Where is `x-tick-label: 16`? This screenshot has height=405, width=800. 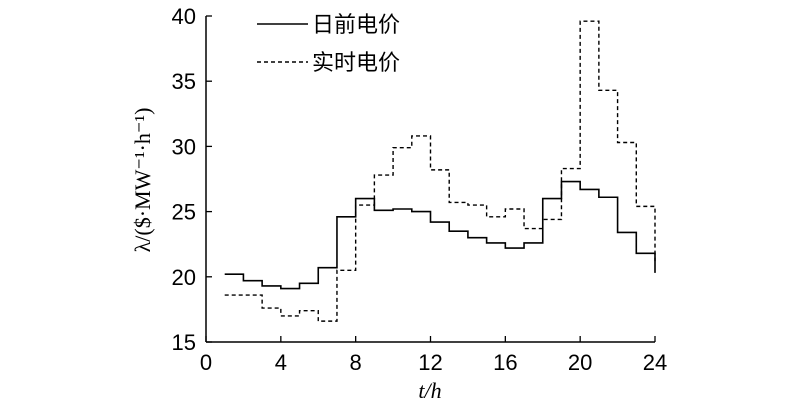 x-tick-label: 16 is located at coordinates (505, 362).